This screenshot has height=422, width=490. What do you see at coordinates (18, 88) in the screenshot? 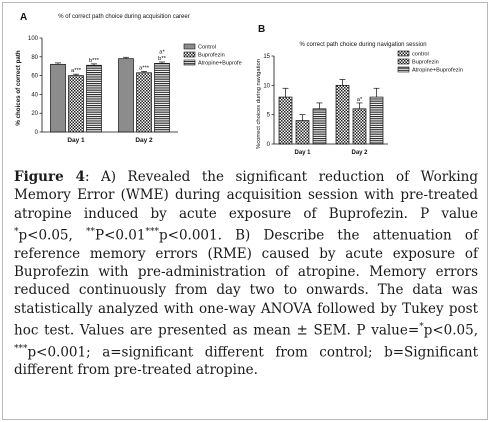
I see `y-axis-label: % choices of correct path` at bounding box center [18, 88].